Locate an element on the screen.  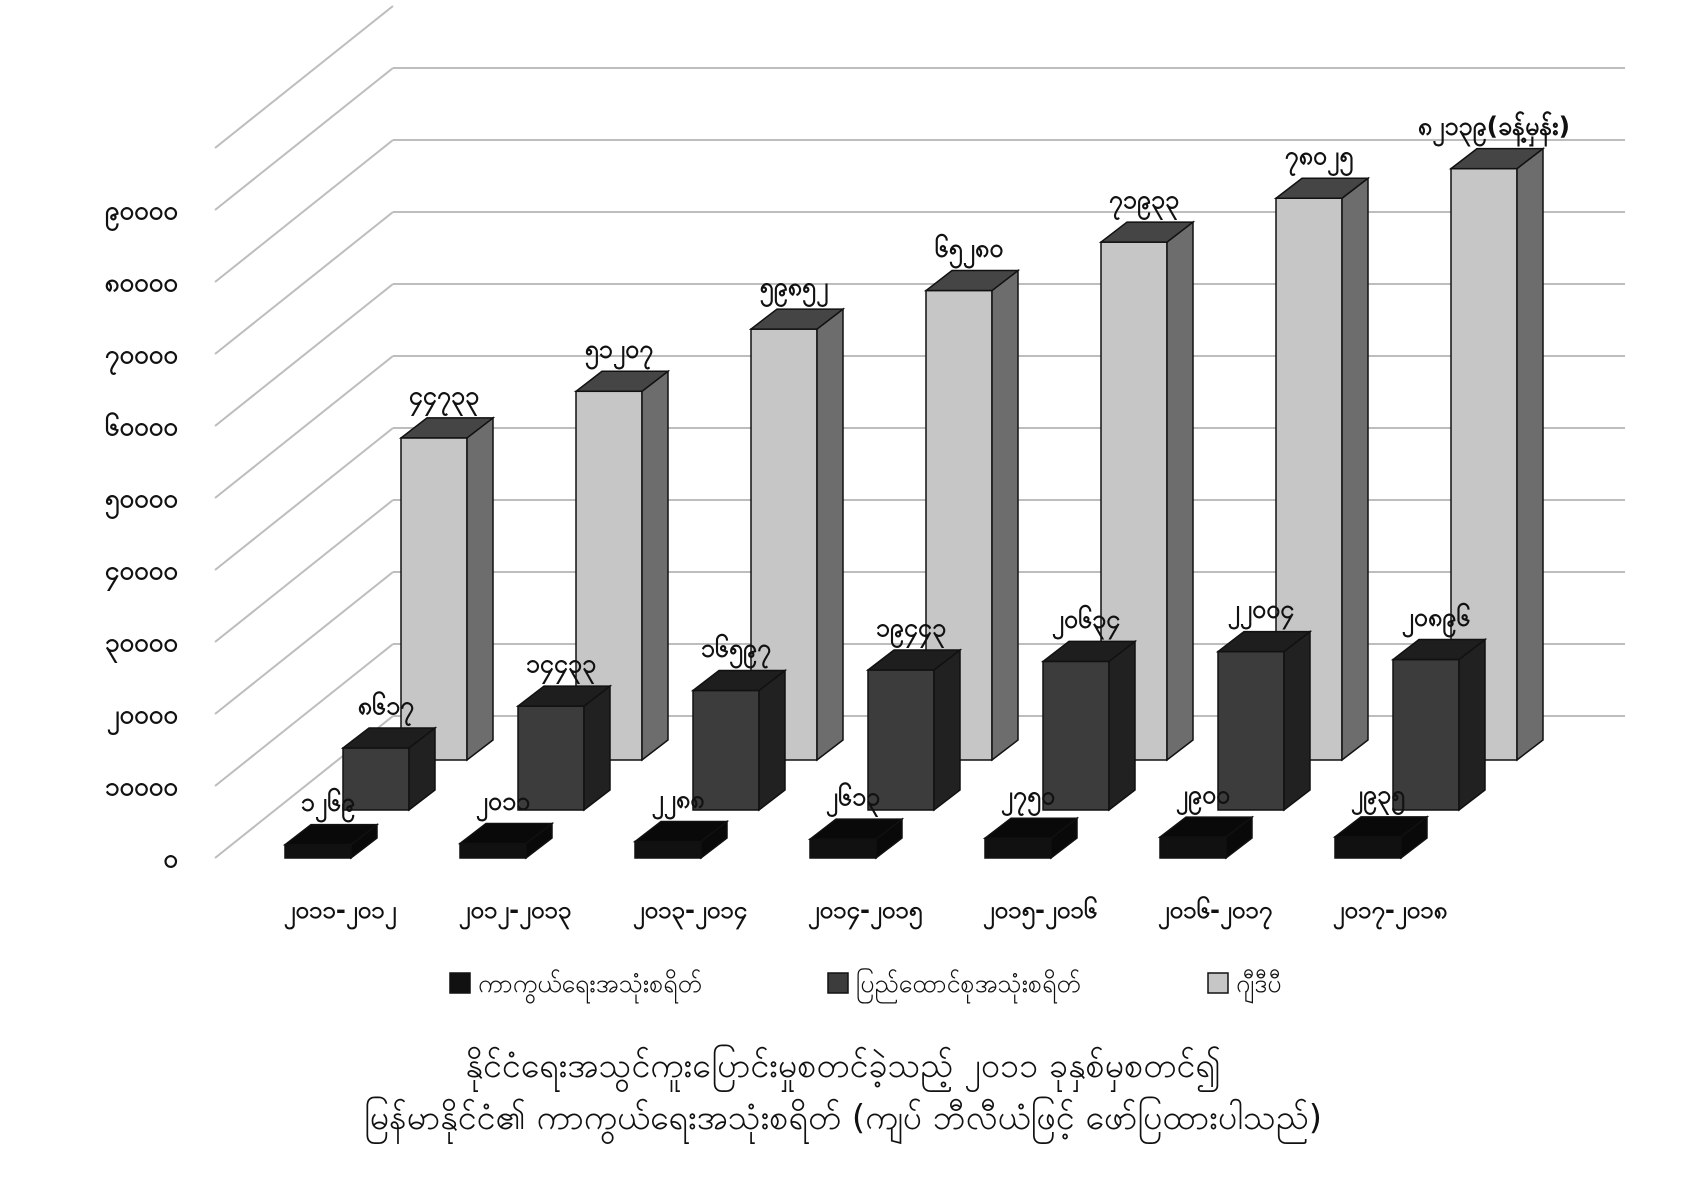
y-tick-label: ၆၀၀၀၀ is located at coordinates (142, 426).